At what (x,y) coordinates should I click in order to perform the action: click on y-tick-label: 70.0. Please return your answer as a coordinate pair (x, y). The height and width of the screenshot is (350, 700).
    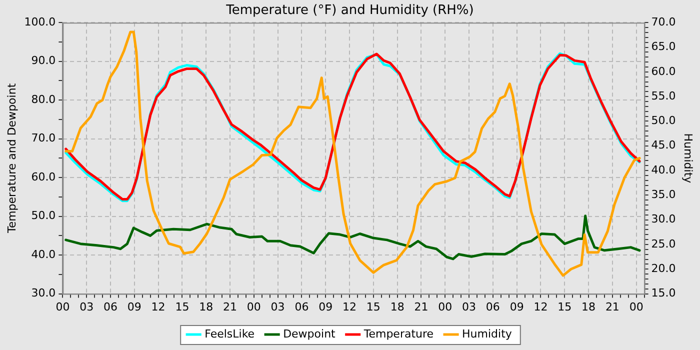
    Looking at the image, I should click on (43, 138).